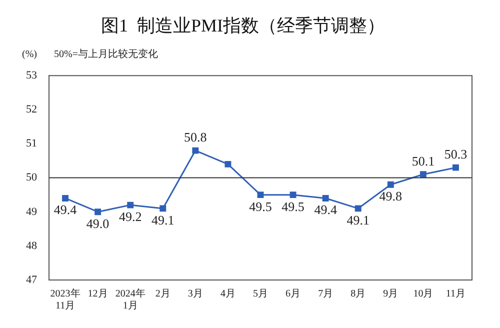 This screenshot has height=328, width=500. I want to click on x-tick-label: 2024年 1月, so click(130, 300).